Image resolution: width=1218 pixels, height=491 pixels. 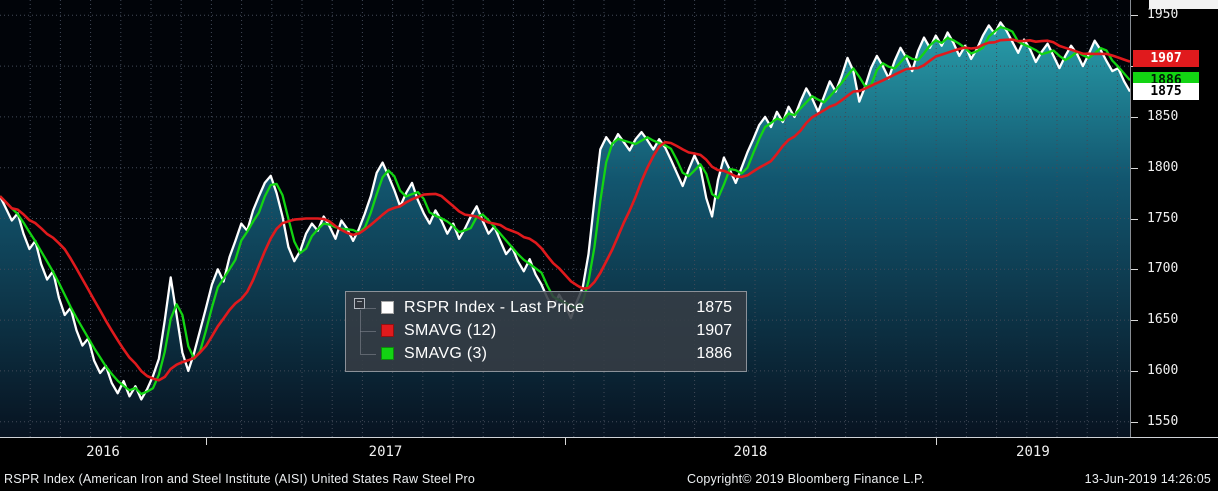 What do you see at coordinates (494, 307) in the screenshot?
I see `legend-series-label: RSPR Index - Last Price` at bounding box center [494, 307].